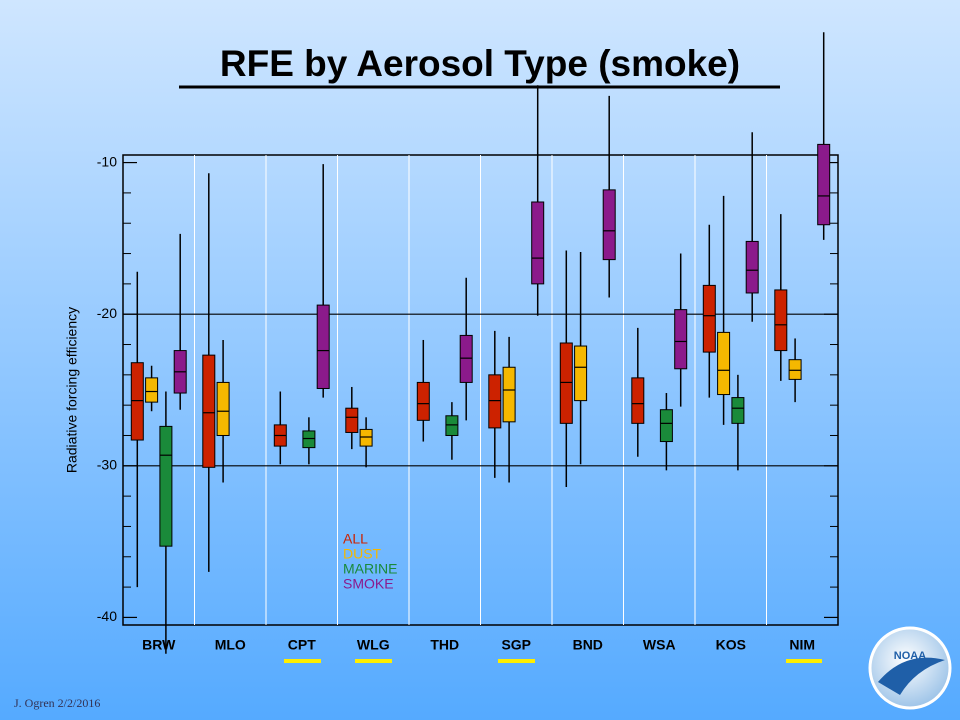 This screenshot has width=960, height=720. Describe the element at coordinates (368, 584) in the screenshot. I see `legend-entry: SMOKE` at that location.